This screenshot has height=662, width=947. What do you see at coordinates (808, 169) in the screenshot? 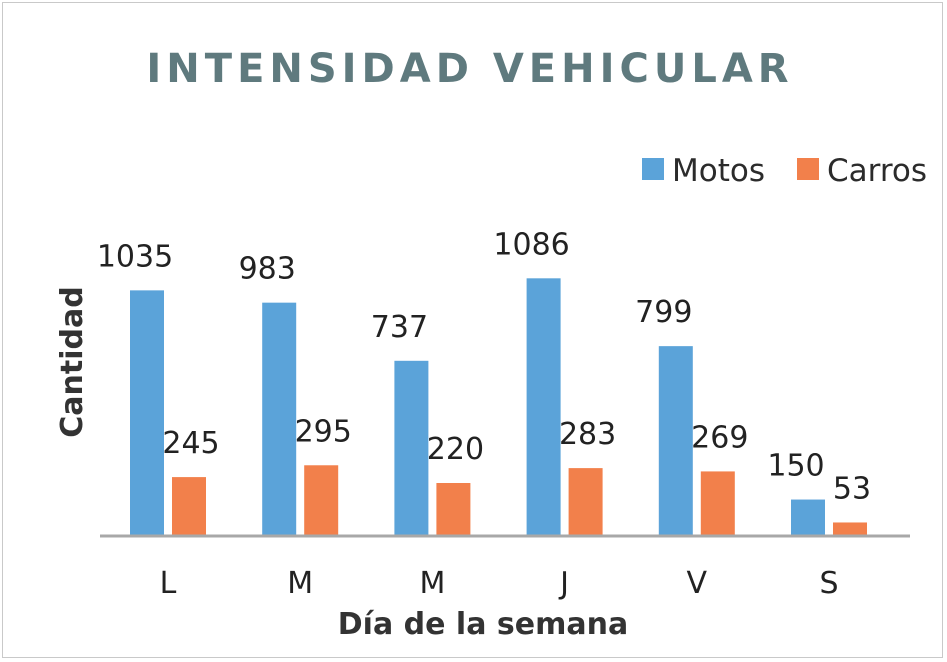
I see `legend-swatch-carros` at bounding box center [808, 169].